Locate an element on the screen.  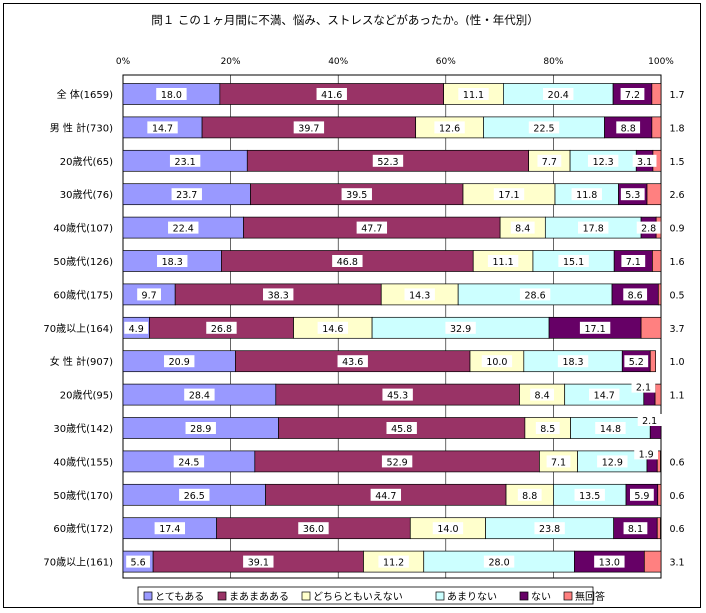
x-tick-label: 100% is located at coordinates (661, 62).